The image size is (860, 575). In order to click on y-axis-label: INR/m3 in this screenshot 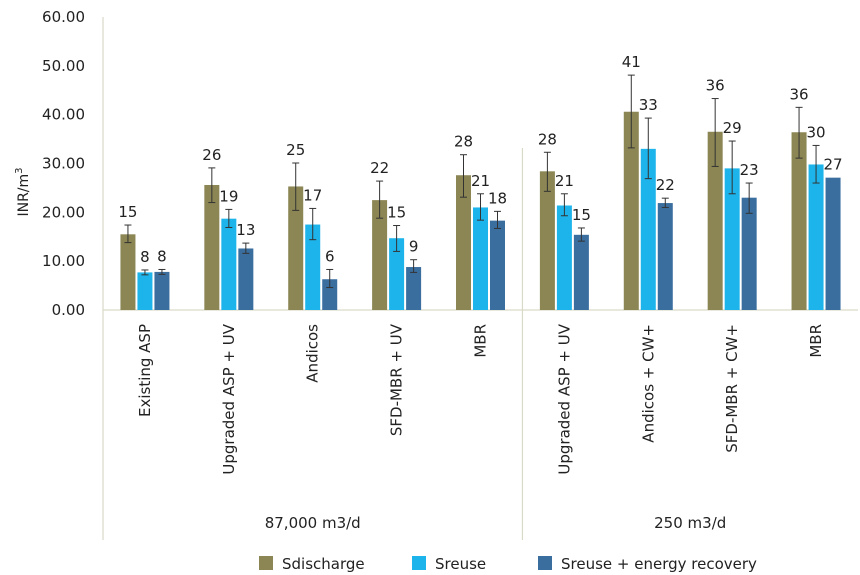, I will do `click(23, 191)`.